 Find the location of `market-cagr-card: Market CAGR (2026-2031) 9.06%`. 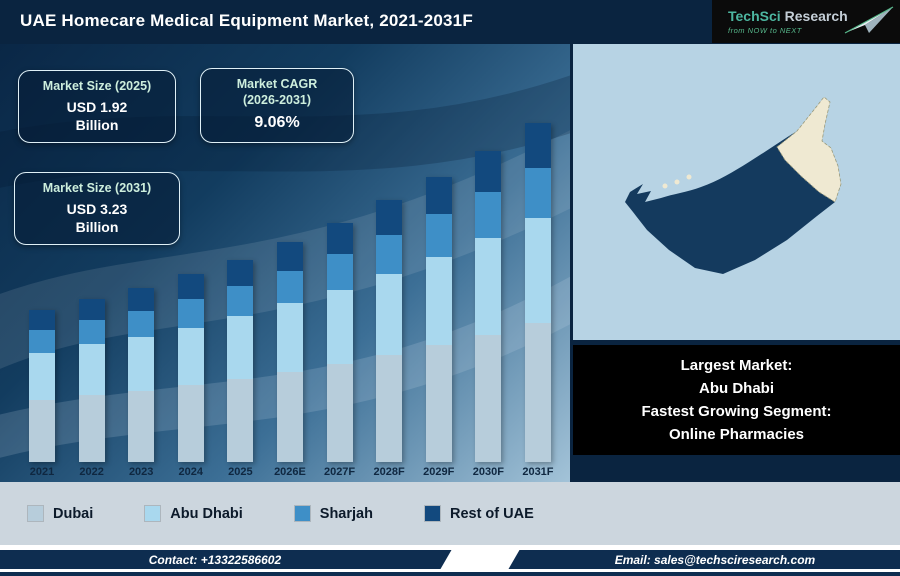

market-cagr-card: Market CAGR (2026-2031) 9.06% is located at coordinates (277, 106).